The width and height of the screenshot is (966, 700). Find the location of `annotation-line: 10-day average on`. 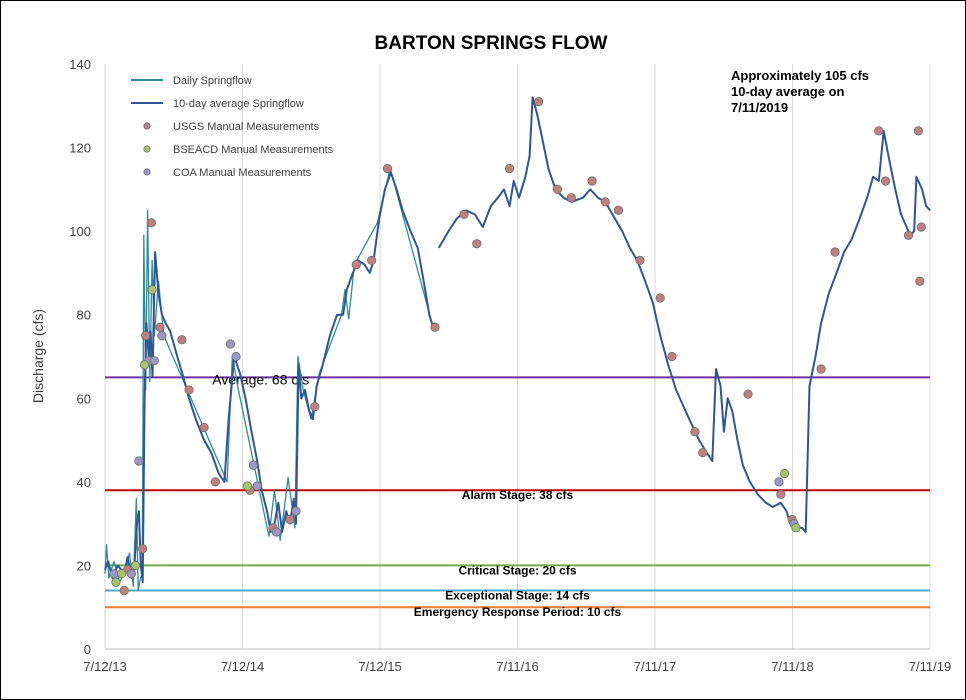

annotation-line: 10-day average on is located at coordinates (788, 91).